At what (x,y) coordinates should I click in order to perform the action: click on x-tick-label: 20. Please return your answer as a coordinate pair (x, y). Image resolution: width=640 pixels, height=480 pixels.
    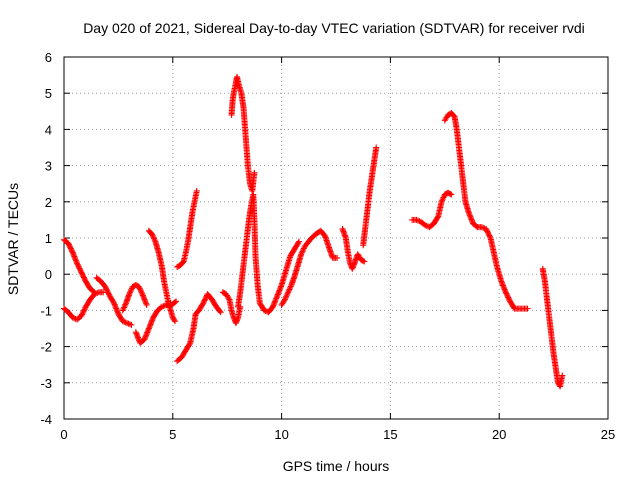
    Looking at the image, I should click on (499, 434).